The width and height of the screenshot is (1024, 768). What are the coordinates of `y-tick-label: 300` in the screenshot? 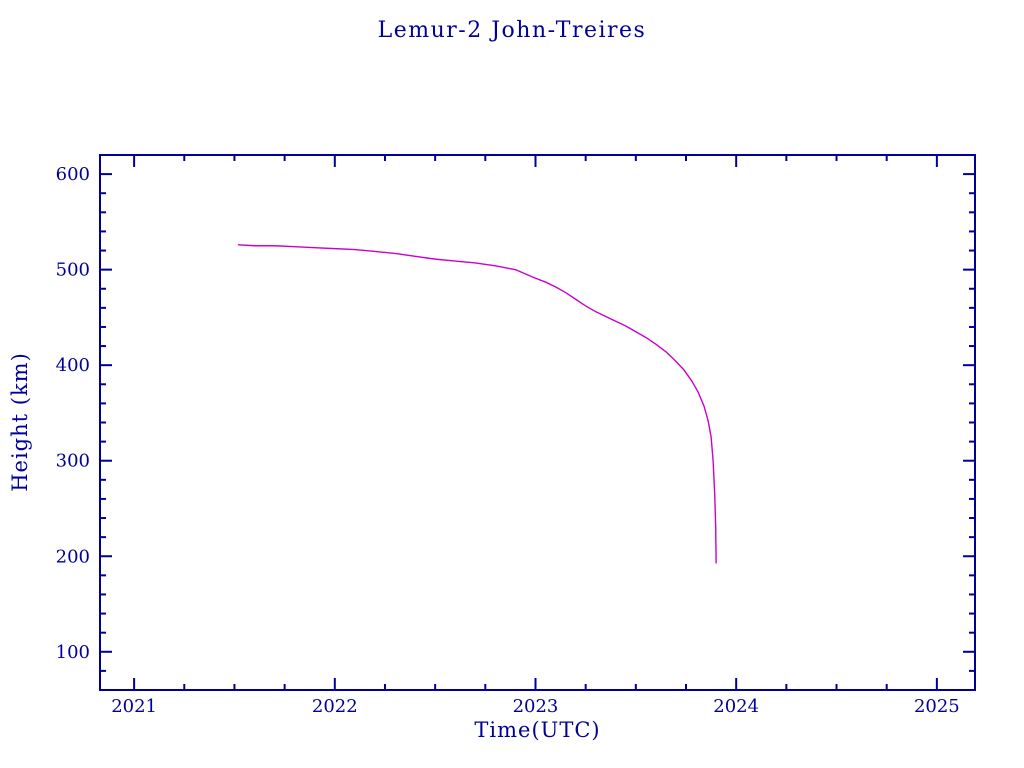 It's located at (73, 461).